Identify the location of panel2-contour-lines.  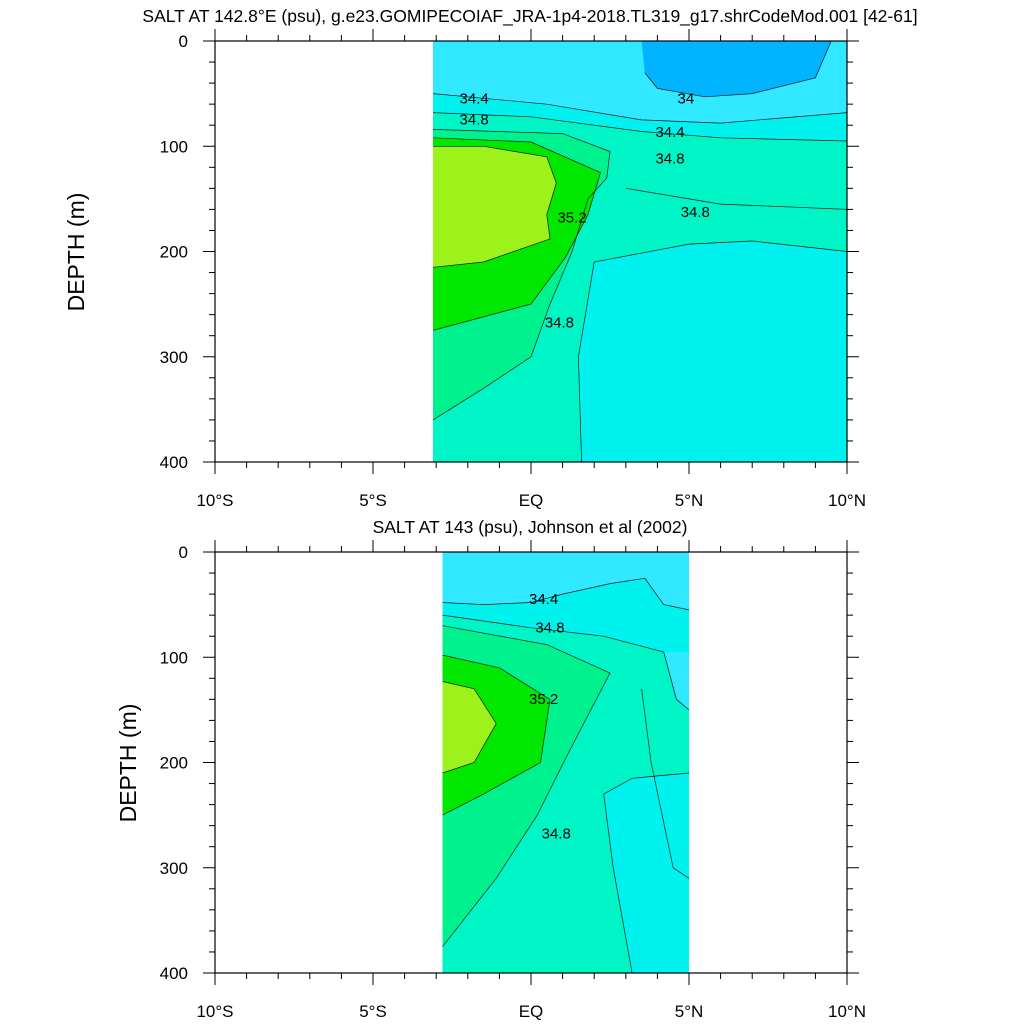
(566, 775).